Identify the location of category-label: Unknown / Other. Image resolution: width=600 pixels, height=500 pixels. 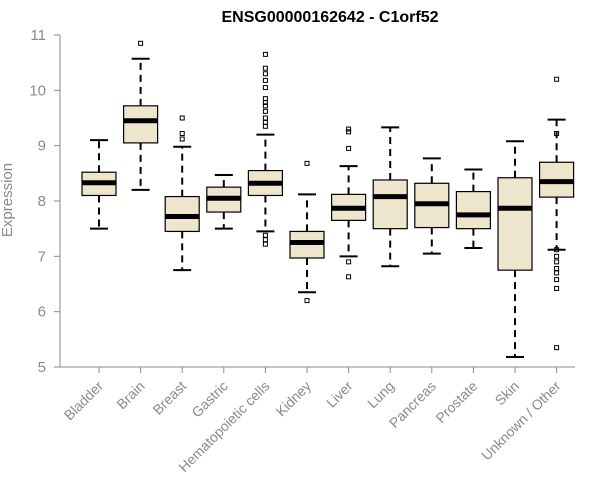
(521, 421).